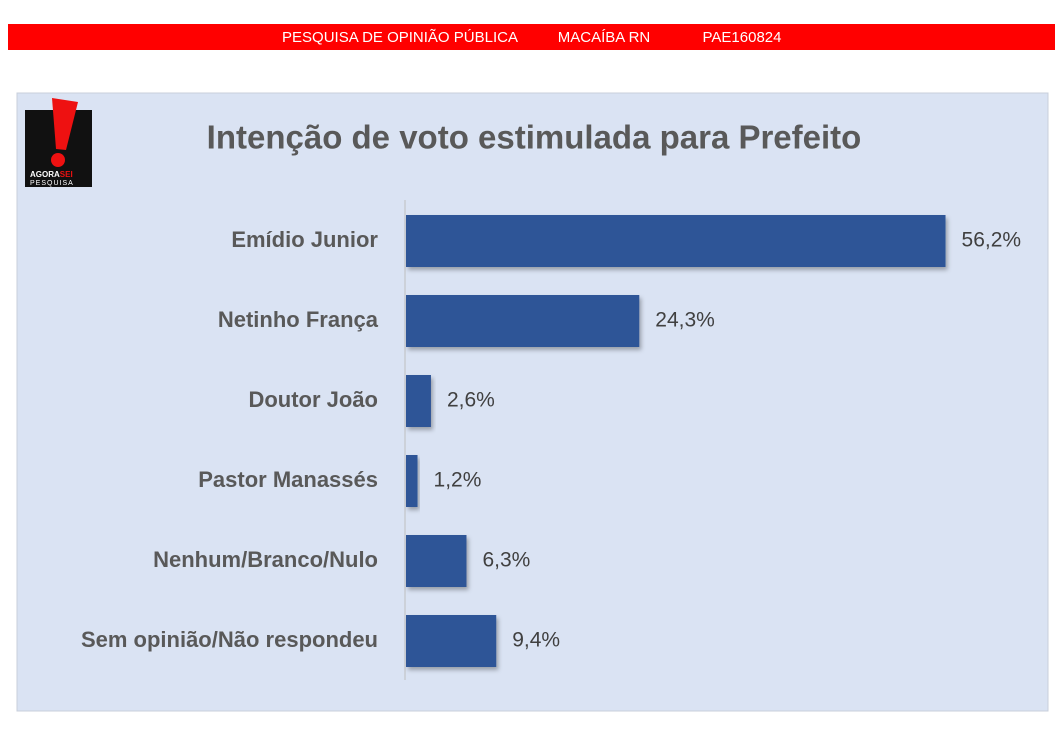 Image resolution: width=1063 pixels, height=736 pixels. Describe the element at coordinates (229, 639) in the screenshot. I see `category-label: Sem opinião/Não respondeu` at that location.